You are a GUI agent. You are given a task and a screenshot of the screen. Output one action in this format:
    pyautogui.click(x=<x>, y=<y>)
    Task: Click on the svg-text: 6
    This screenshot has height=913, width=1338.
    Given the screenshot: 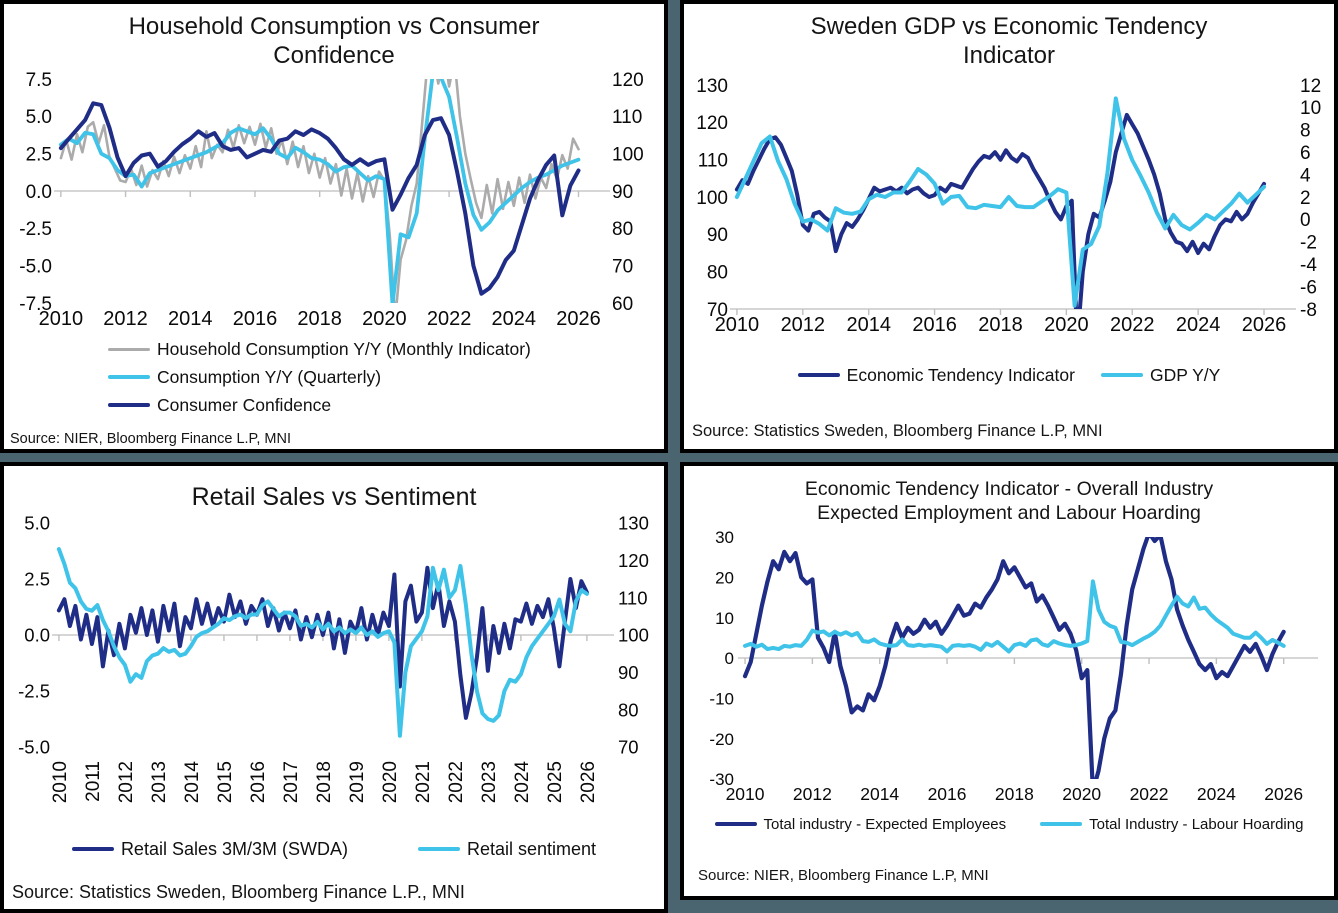 What is the action you would take?
    pyautogui.click(x=1305, y=153)
    